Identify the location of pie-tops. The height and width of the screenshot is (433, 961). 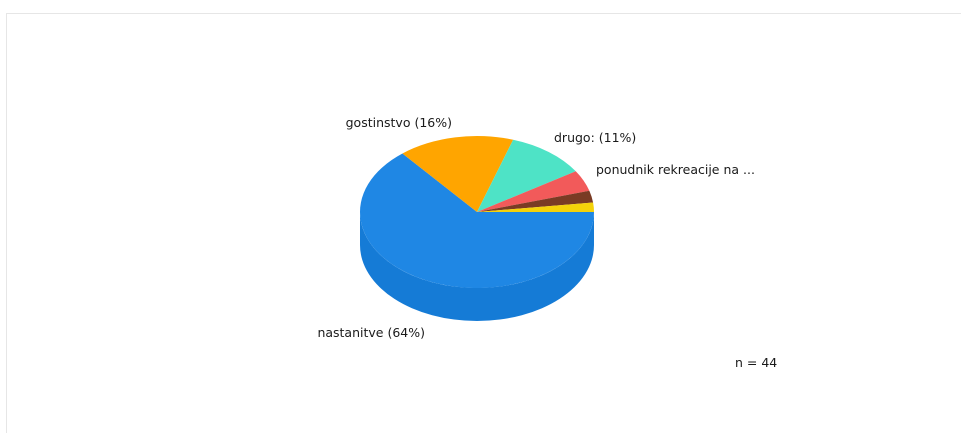
(477, 212).